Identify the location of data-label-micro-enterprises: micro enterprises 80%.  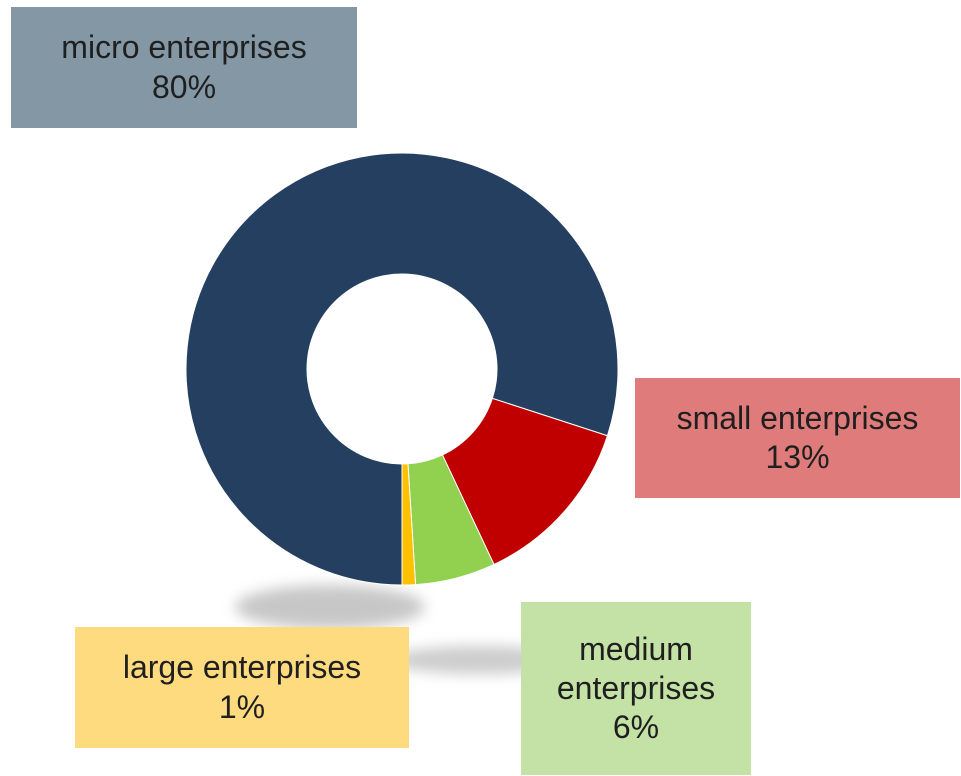
(184, 67).